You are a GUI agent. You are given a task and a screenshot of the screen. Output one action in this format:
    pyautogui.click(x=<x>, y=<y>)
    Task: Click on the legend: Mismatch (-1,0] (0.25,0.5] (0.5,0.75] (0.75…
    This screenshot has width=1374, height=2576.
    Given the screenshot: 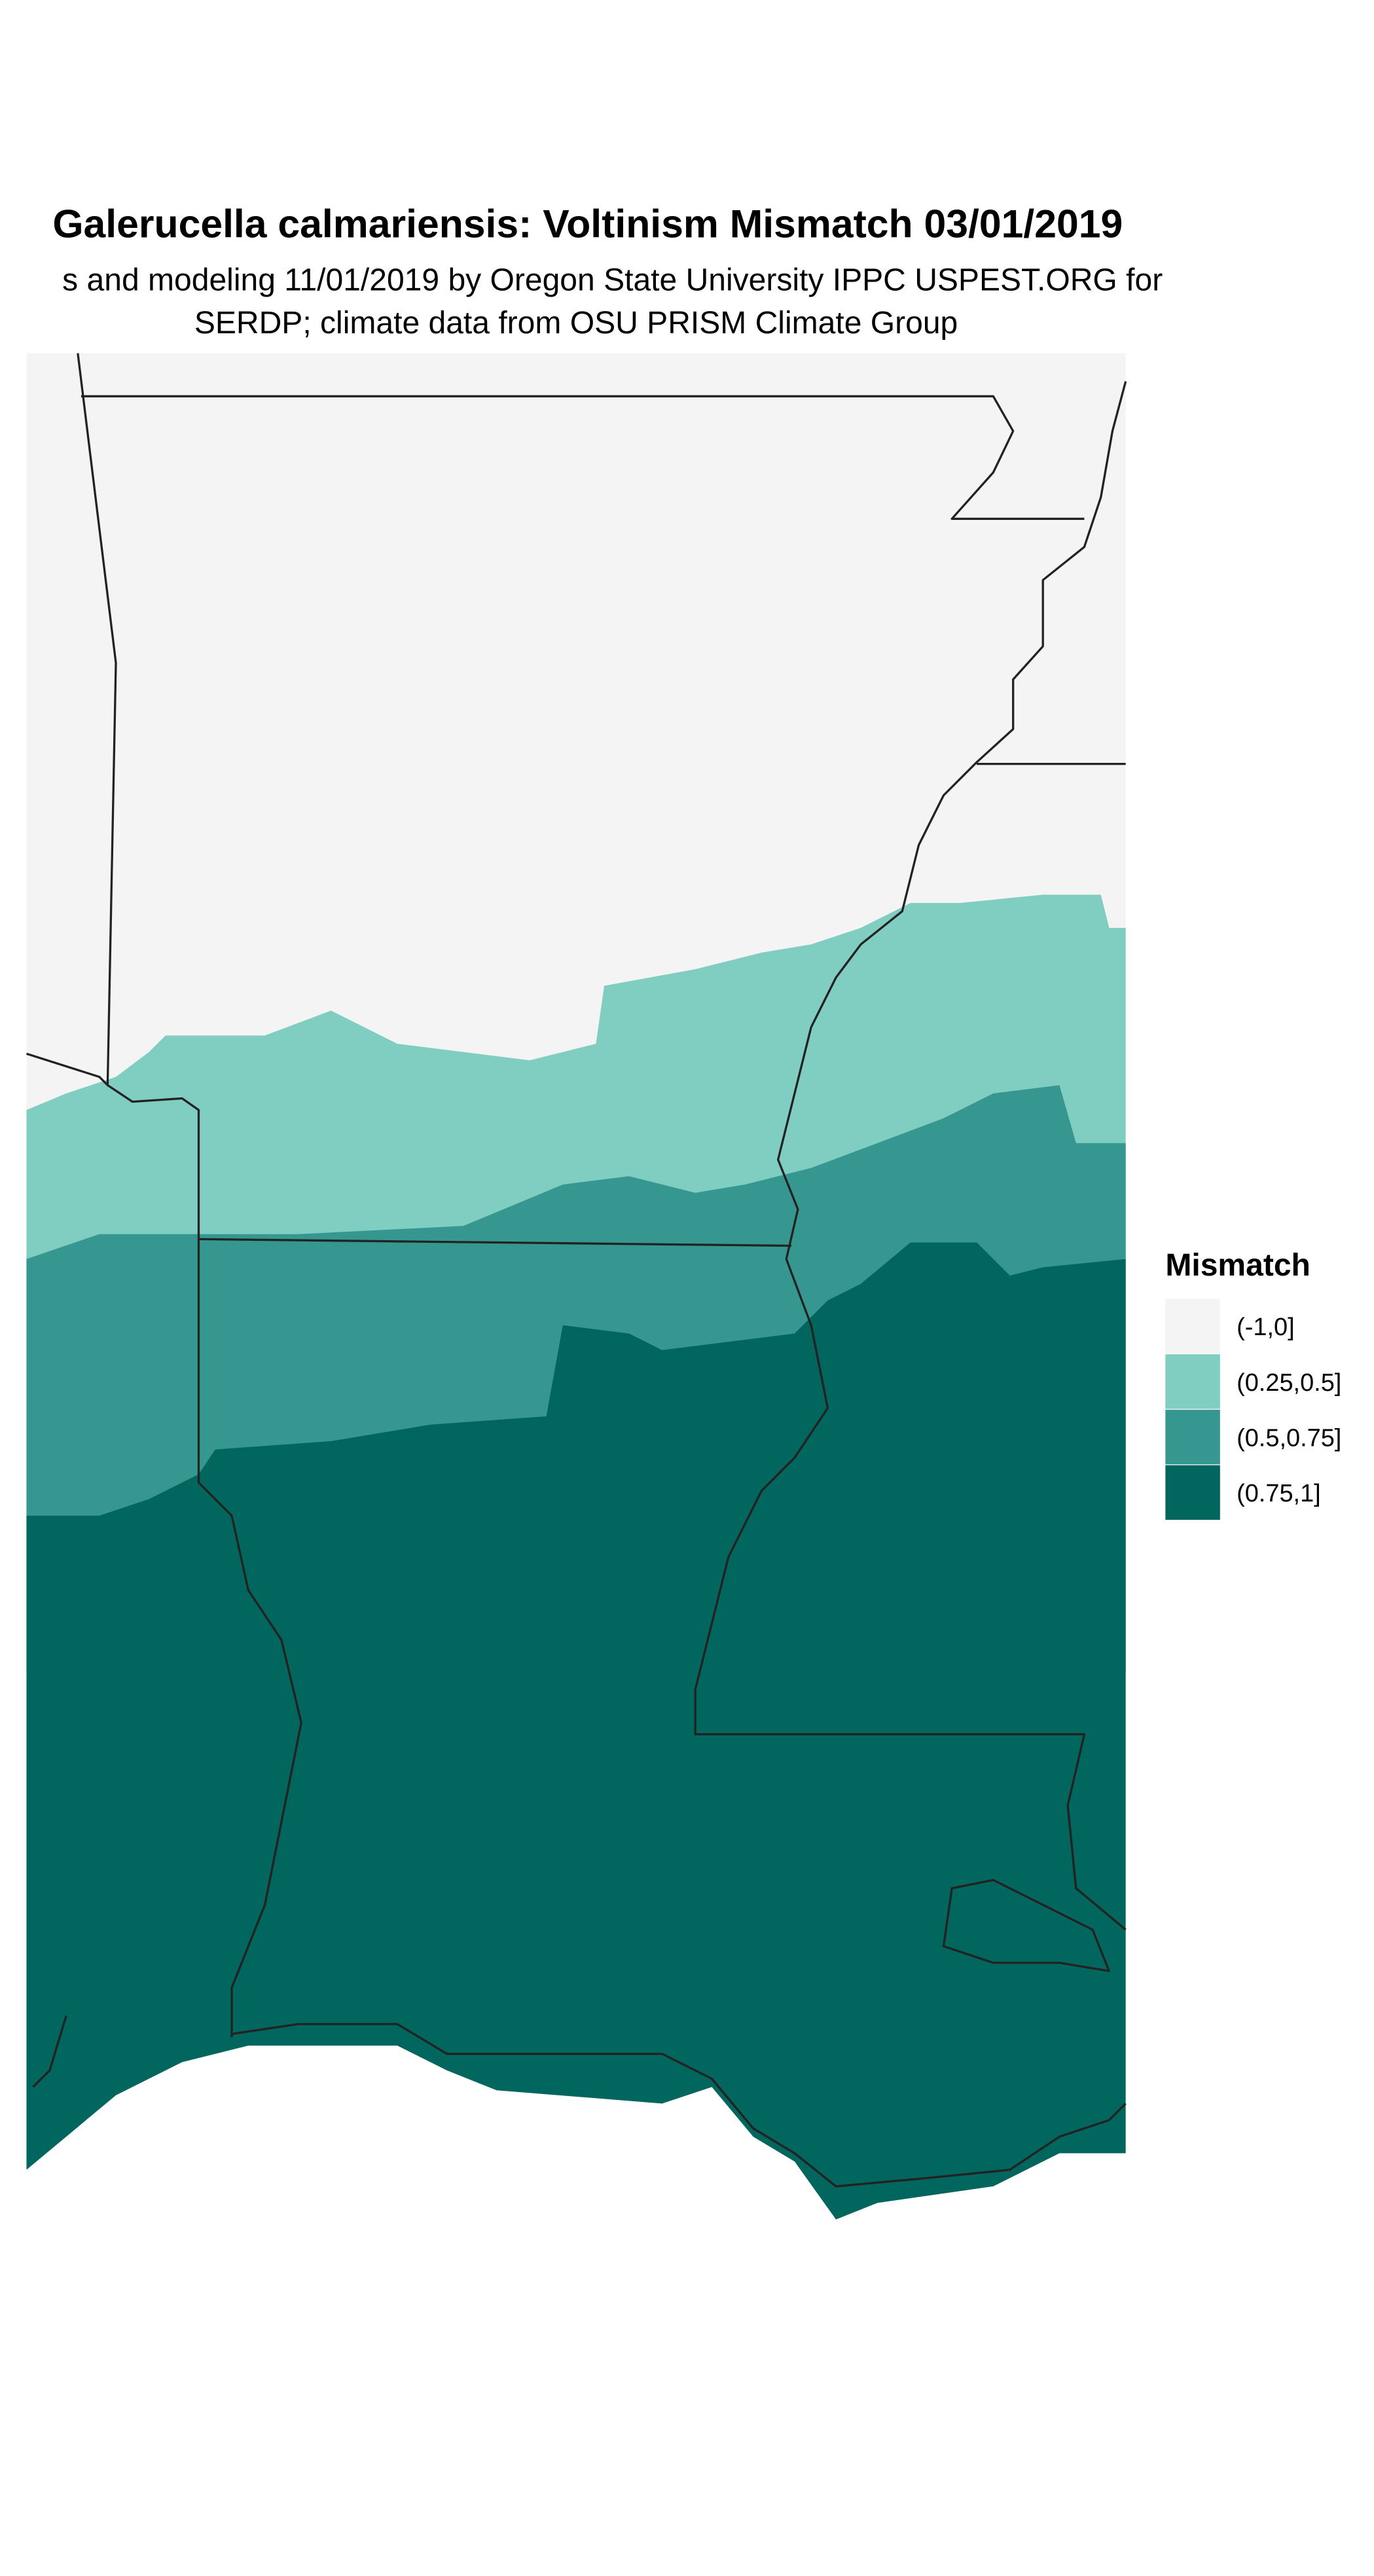 What is the action you would take?
    pyautogui.click(x=1253, y=1384)
    